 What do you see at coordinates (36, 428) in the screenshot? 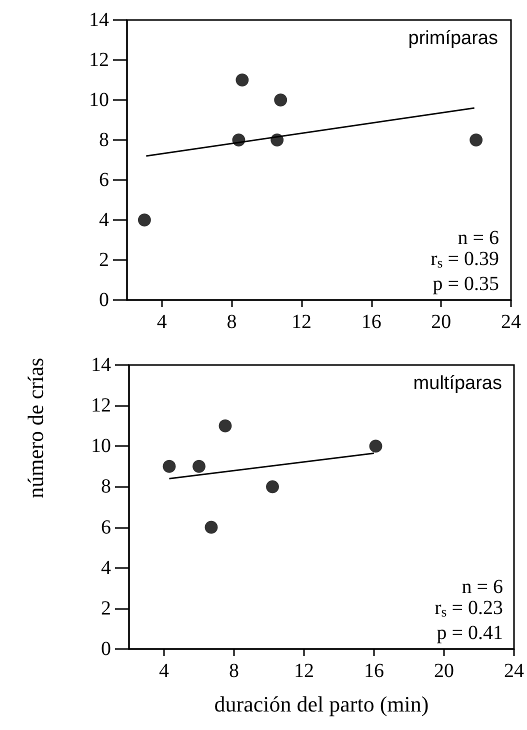
I see `y-axis-title: número de crías` at bounding box center [36, 428].